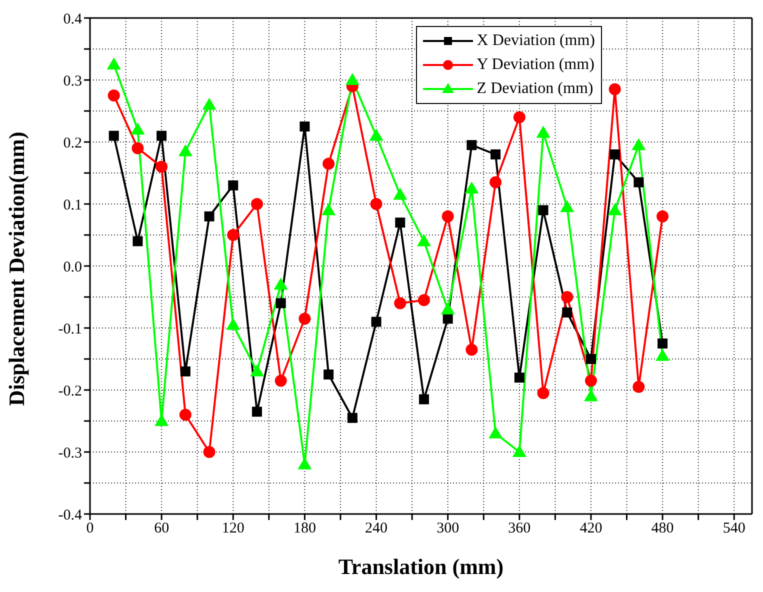 The height and width of the screenshot is (592, 763). I want to click on x-tick-label: 60, so click(162, 528).